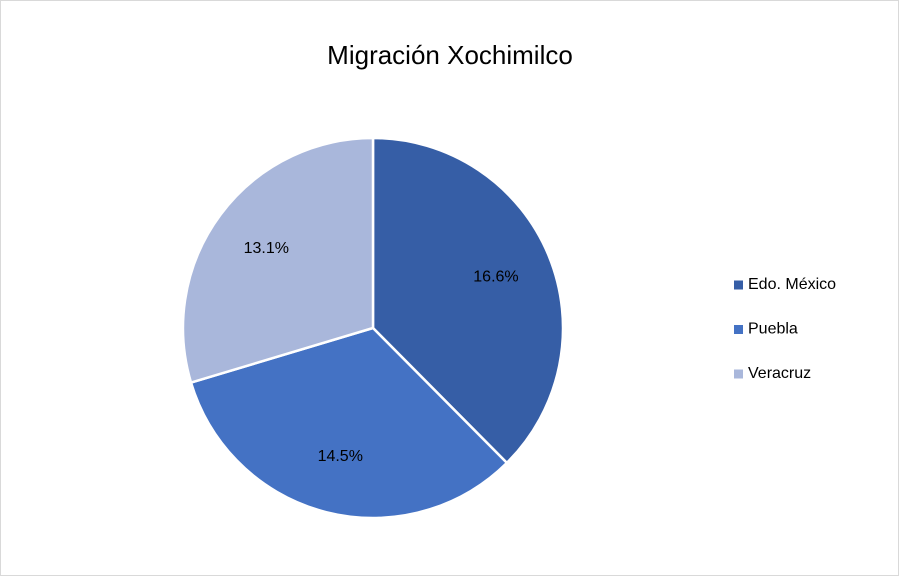 The width and height of the screenshot is (900, 576). Describe the element at coordinates (450, 55) in the screenshot. I see `chart-title: Migración Xochimilco` at that location.